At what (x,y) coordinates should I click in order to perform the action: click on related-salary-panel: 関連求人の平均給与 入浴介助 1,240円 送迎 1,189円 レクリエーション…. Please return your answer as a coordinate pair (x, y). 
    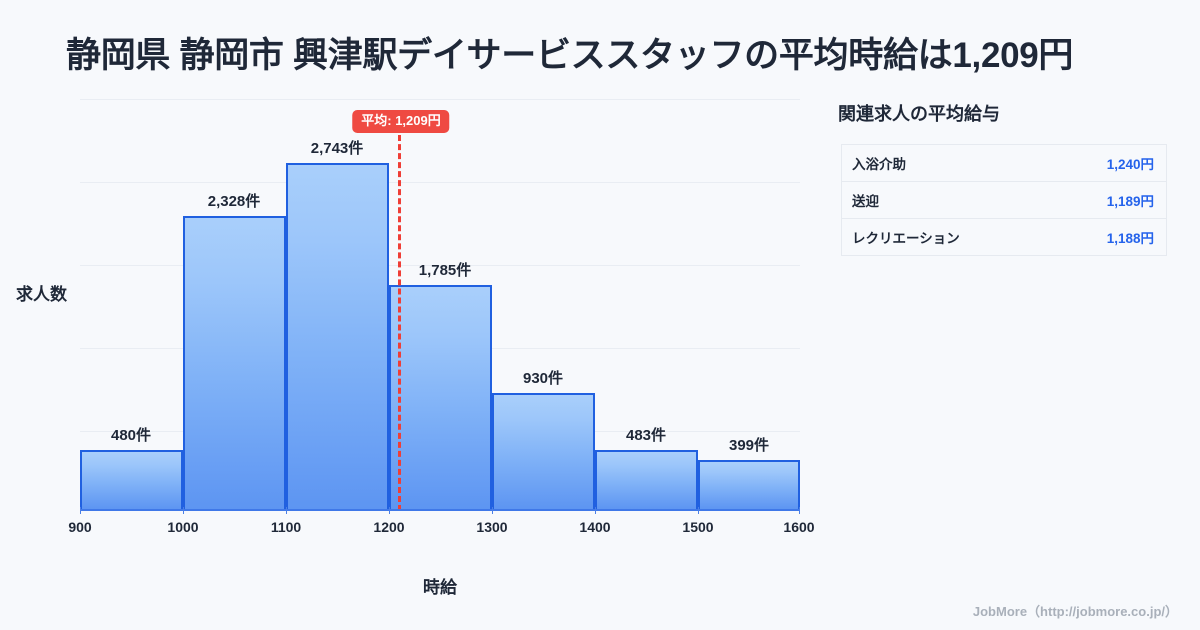
    Looking at the image, I should click on (1003, 178).